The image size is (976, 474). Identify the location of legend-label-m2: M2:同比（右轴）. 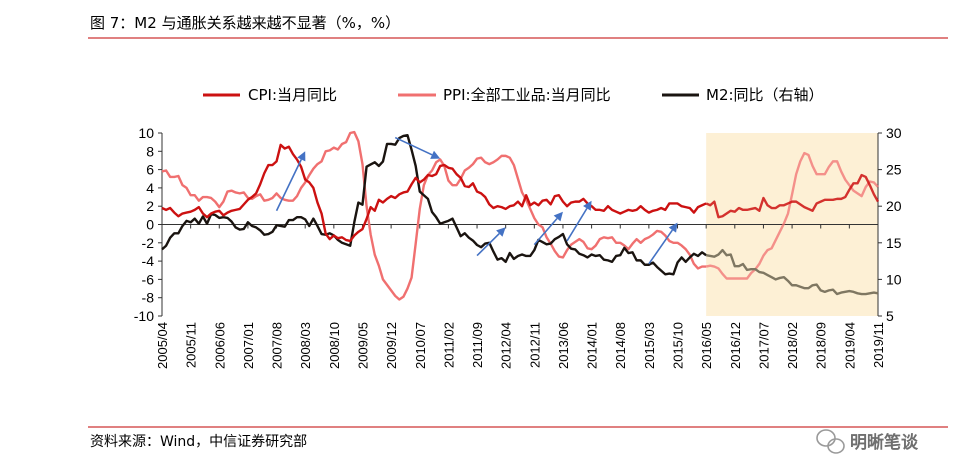
(765, 95).